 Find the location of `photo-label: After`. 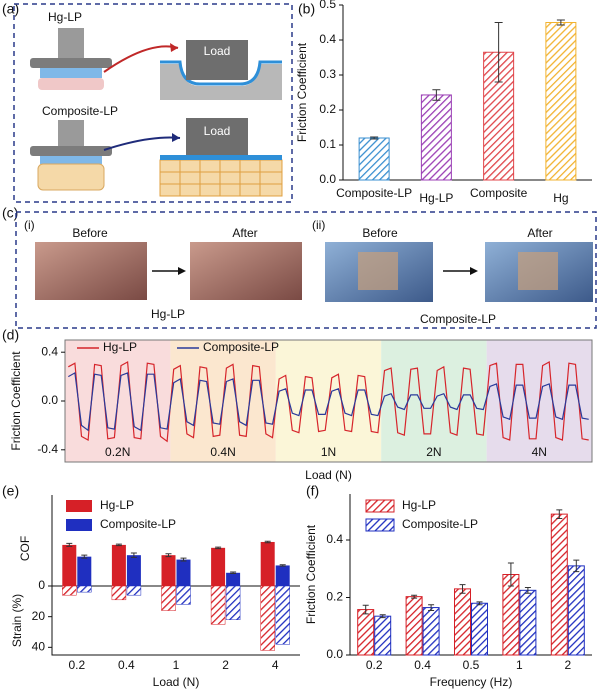

photo-label: After is located at coordinates (244, 233).